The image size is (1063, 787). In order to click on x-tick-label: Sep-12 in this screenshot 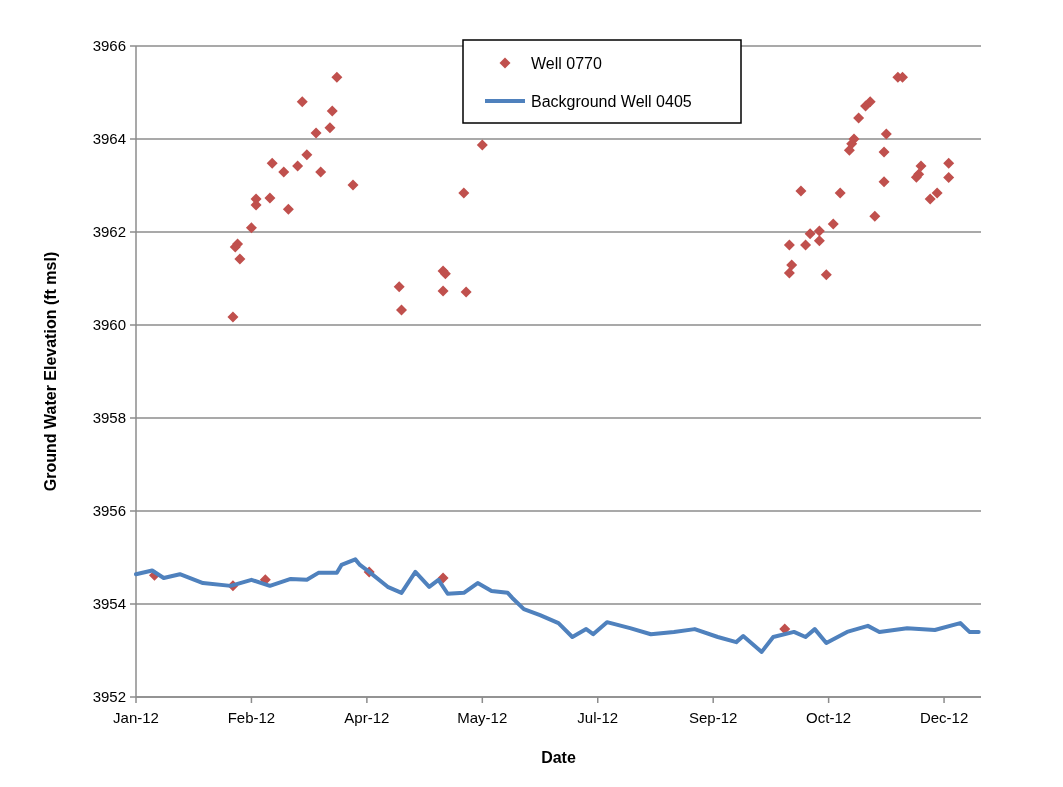, I will do `click(713, 717)`.